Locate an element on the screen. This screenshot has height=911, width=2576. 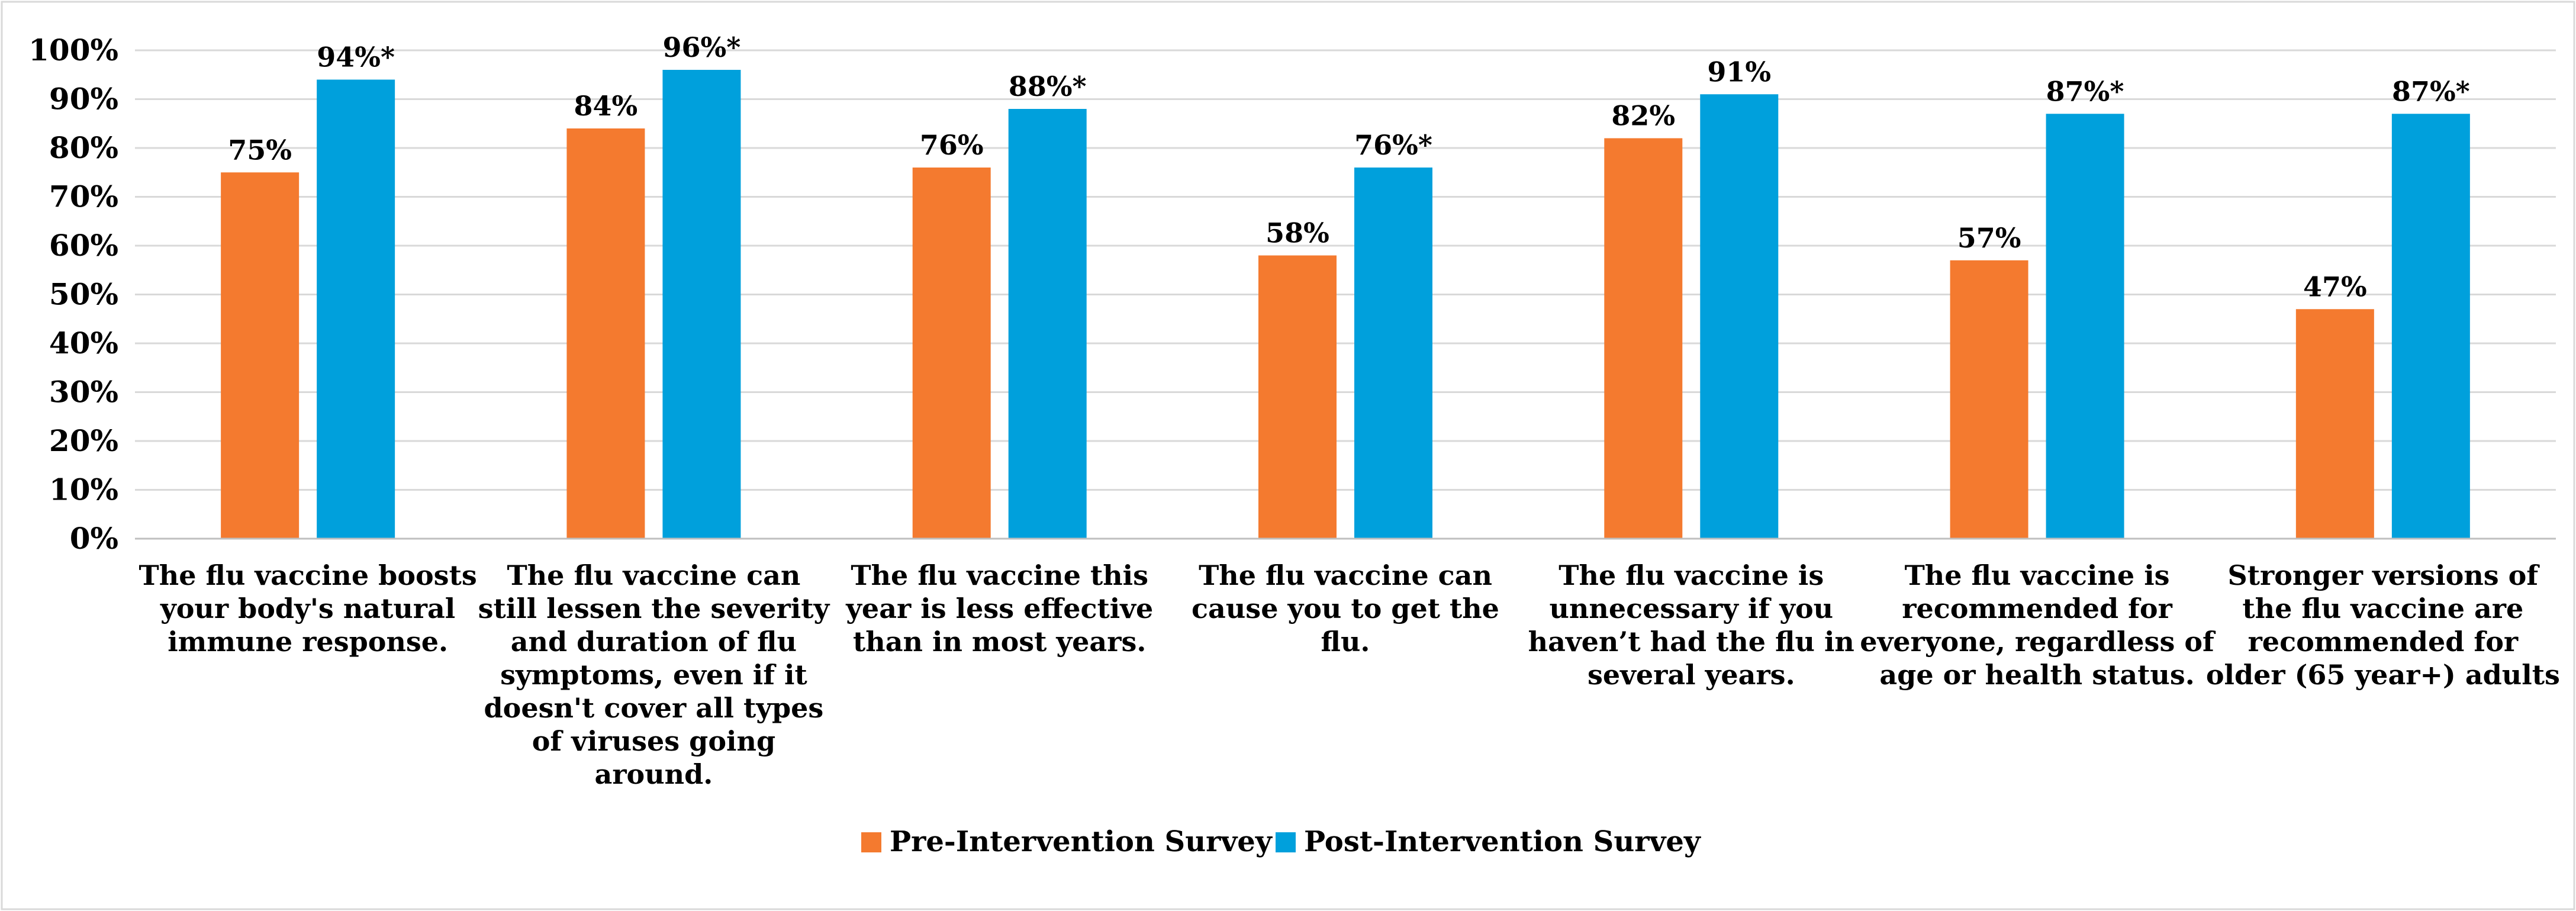
category-label-line: cause you to get the is located at coordinates (1346, 608).